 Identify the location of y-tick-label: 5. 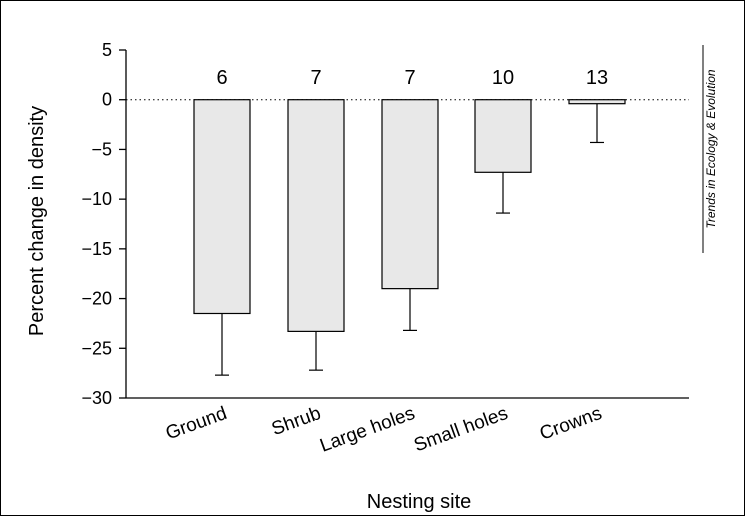
(107, 50).